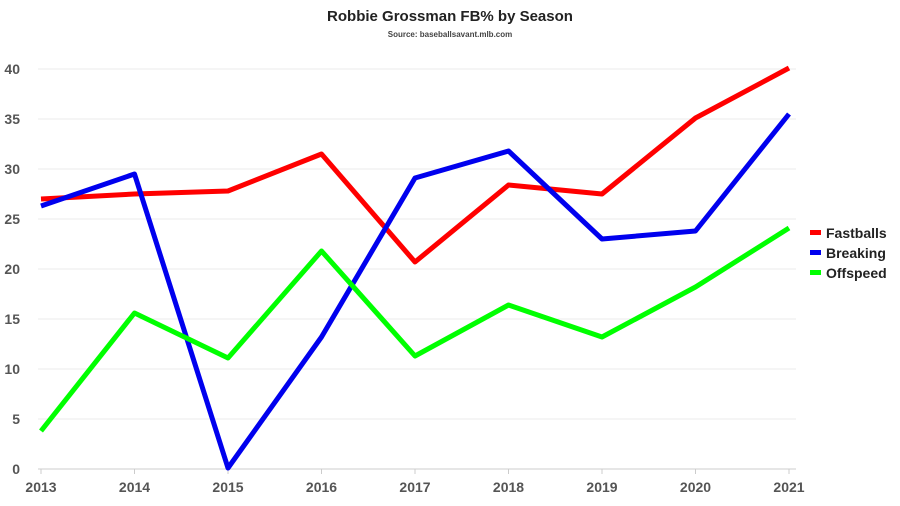 Image resolution: width=900 pixels, height=506 pixels. I want to click on legend-label-offspeed: Offspeed, so click(856, 273).